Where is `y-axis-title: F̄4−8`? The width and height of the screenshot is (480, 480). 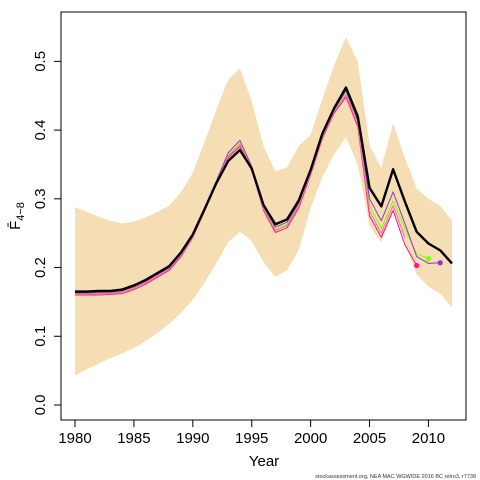
y-axis-title: F̄4−8 is located at coordinates (17, 216).